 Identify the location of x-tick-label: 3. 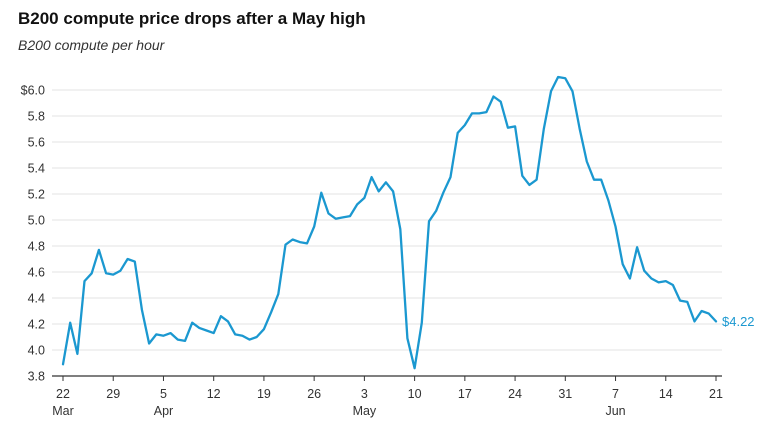
(364, 394).